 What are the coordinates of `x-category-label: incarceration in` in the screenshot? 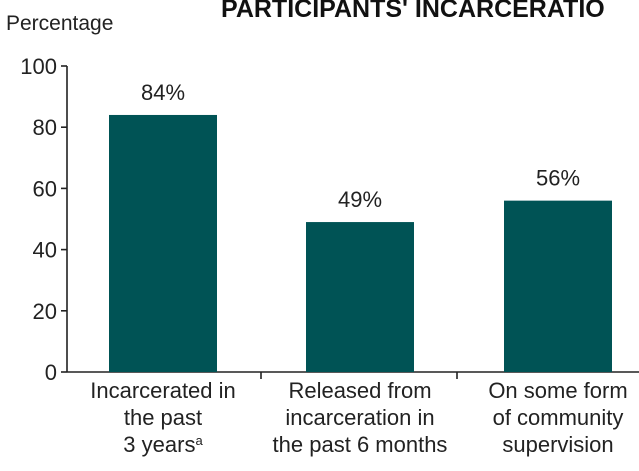 It's located at (359, 417).